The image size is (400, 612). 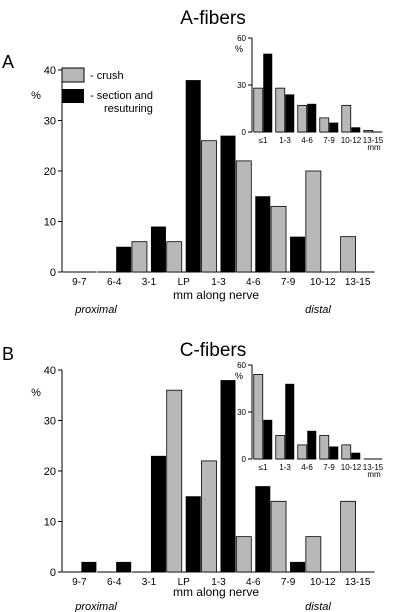 I want to click on panel-b-inset-x-tick-label: ≤1, so click(x=263, y=467).